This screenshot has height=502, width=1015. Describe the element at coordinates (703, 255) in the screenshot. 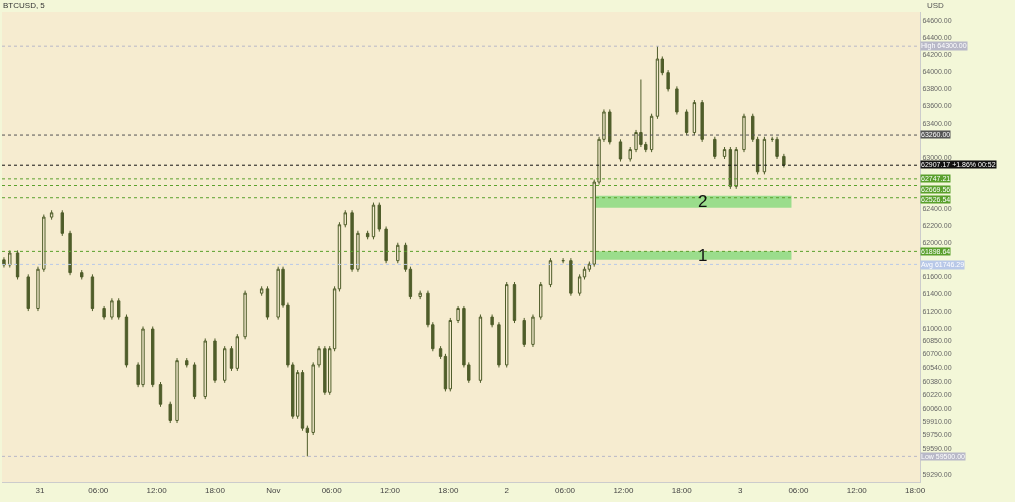

I see `band-label: 1` at that location.